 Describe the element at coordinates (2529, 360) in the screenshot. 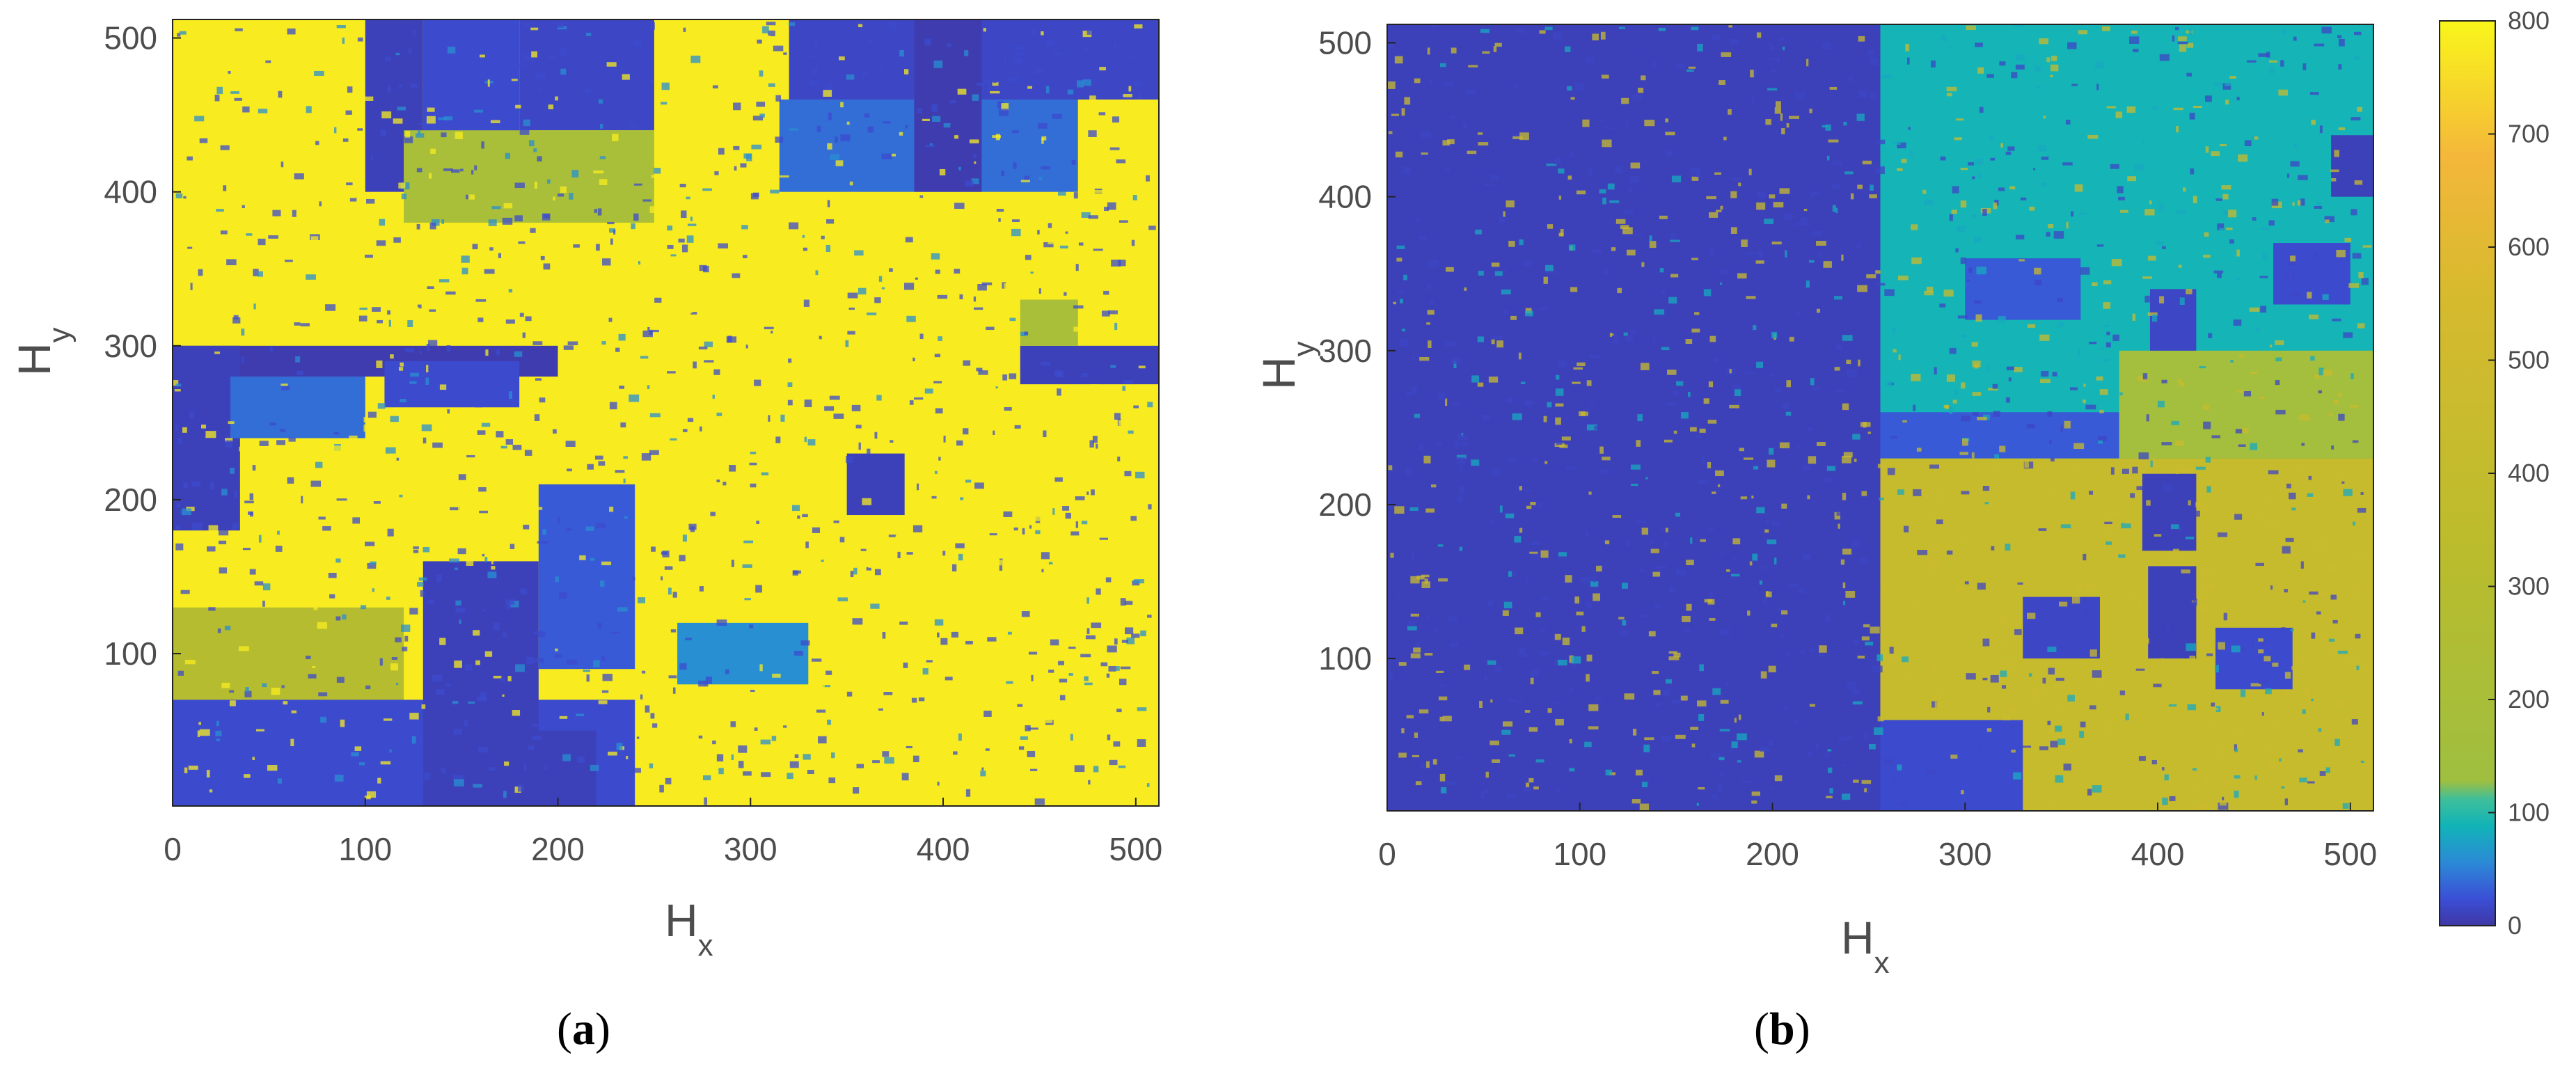

I see `colorbar-tick-label: 500` at that location.